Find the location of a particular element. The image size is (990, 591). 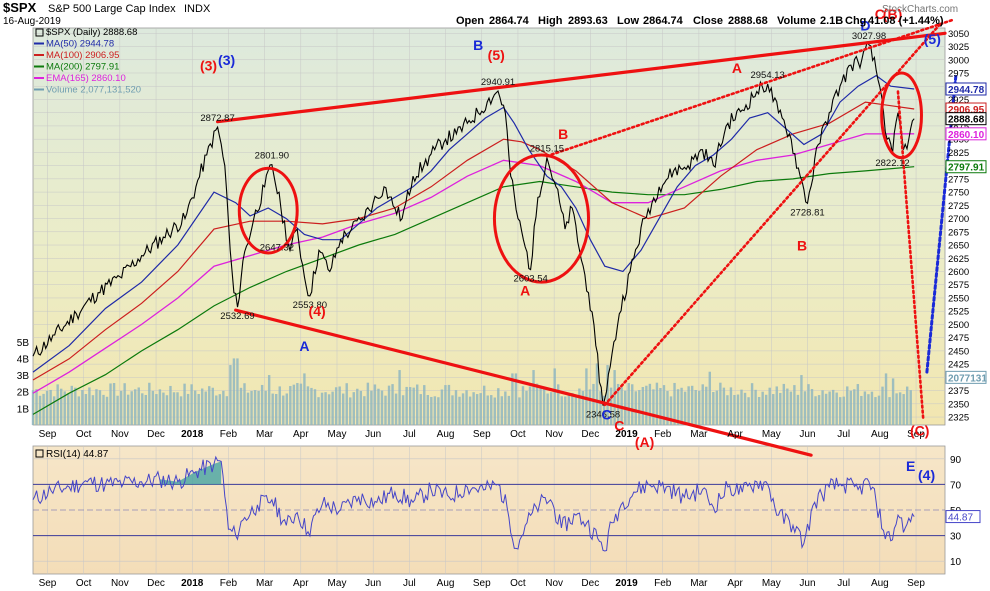

month-tick-label: 2018 is located at coordinates (192, 434).